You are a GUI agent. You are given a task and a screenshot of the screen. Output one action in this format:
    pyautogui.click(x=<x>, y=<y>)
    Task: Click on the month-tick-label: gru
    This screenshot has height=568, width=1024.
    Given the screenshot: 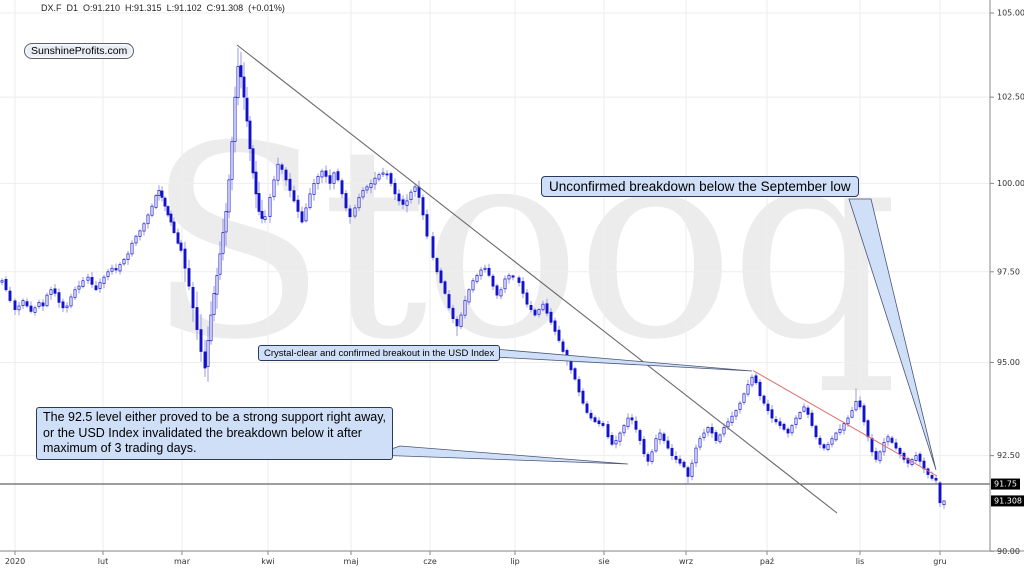 What is the action you would take?
    pyautogui.click(x=939, y=561)
    